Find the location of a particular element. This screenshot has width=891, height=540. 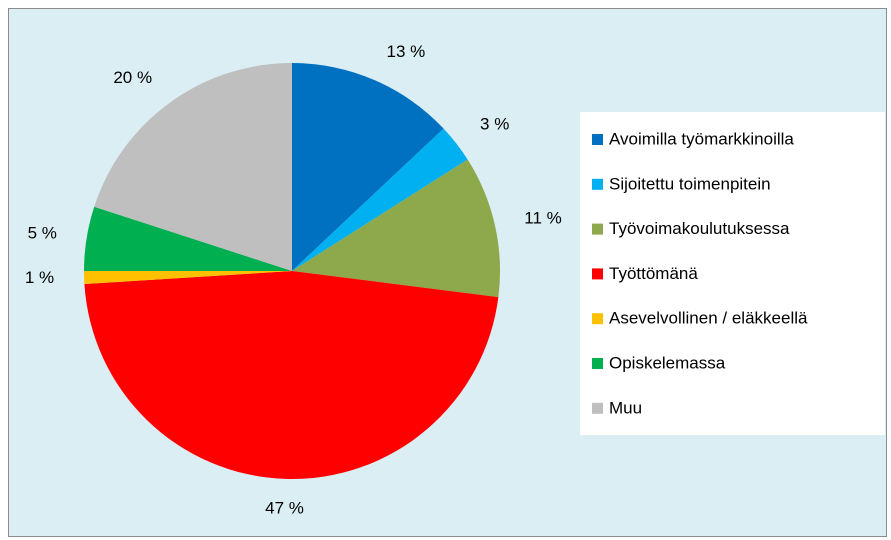

legend-label: Työttömänä is located at coordinates (653, 273).